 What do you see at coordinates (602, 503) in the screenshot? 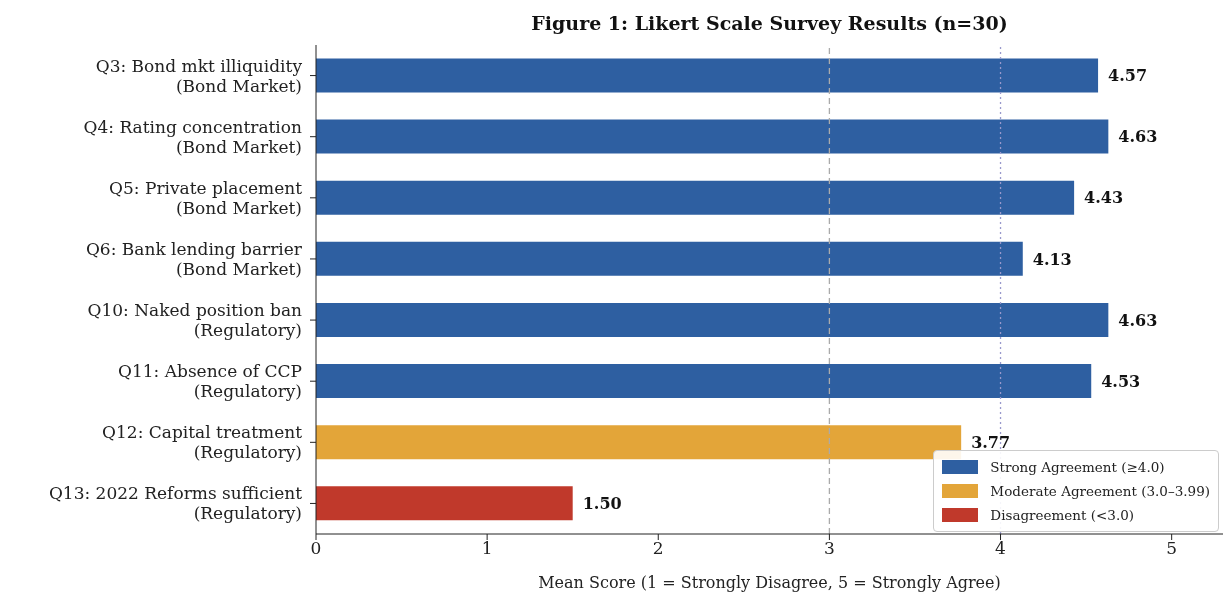
I see `data-label: 1.50` at bounding box center [602, 503].